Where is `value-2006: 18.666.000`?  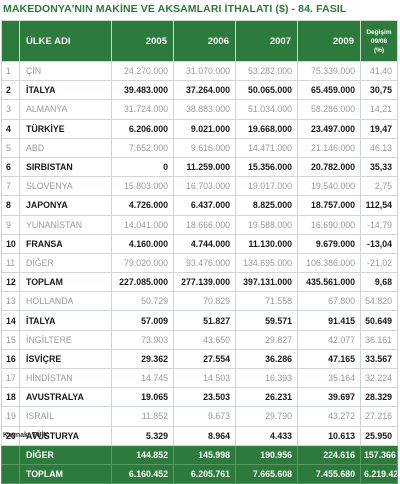 value-2006: 18.666.000 is located at coordinates (204, 224).